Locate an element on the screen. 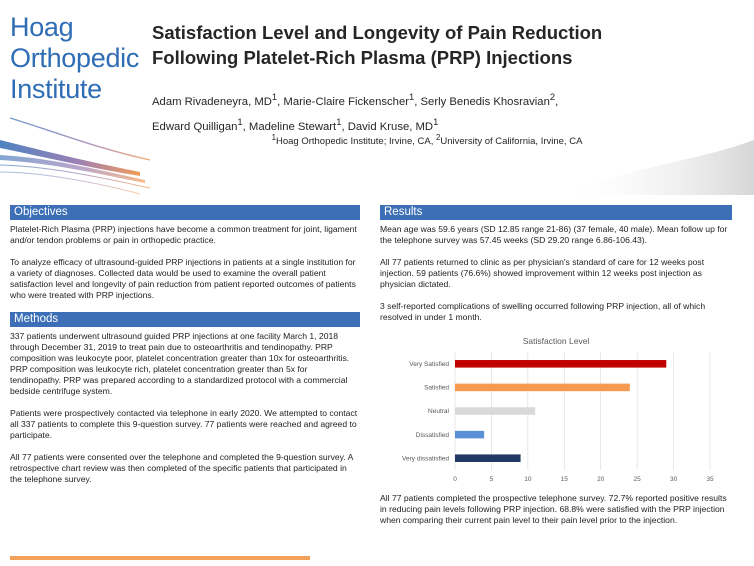 The image size is (754, 566). chart-tick-labels: 0 5 10 15 20 25 30 35 is located at coordinates (583, 479).